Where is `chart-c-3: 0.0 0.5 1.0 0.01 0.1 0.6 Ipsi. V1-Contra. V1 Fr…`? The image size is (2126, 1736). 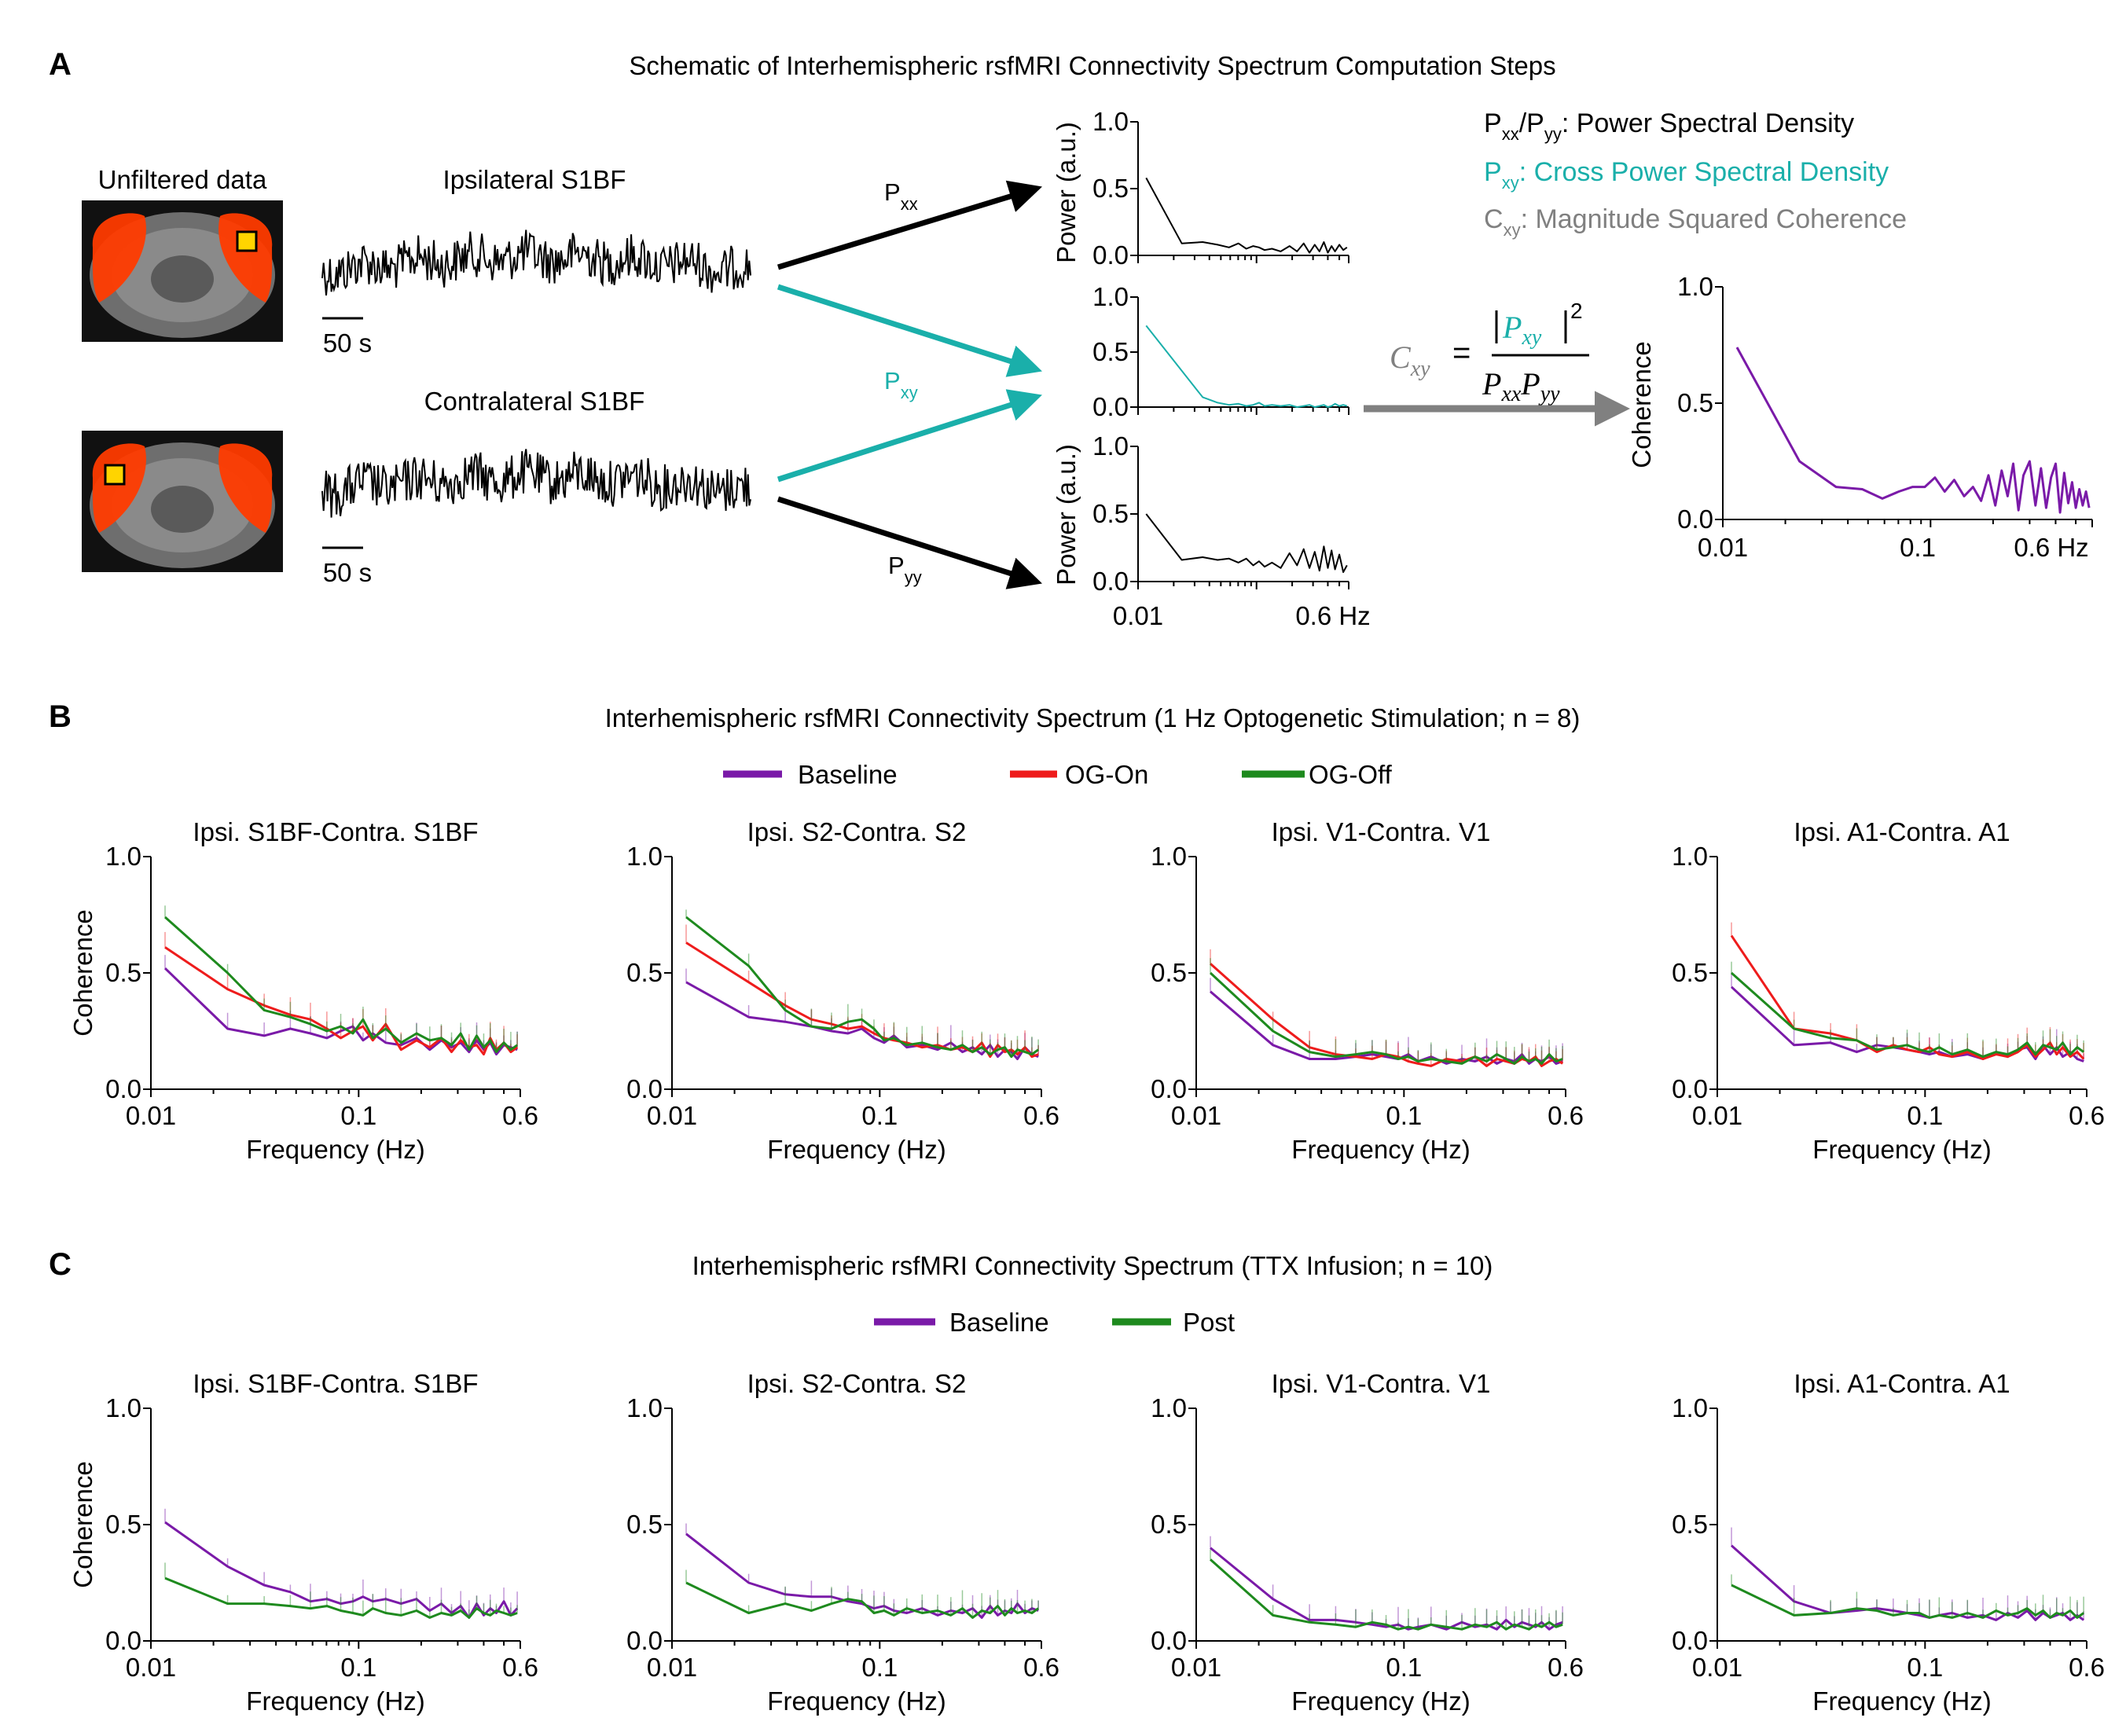 chart-c-3: 0.0 0.5 1.0 0.01 0.1 0.6 Ipsi. V1-Contra. V1 Fr… is located at coordinates (1368, 1542).